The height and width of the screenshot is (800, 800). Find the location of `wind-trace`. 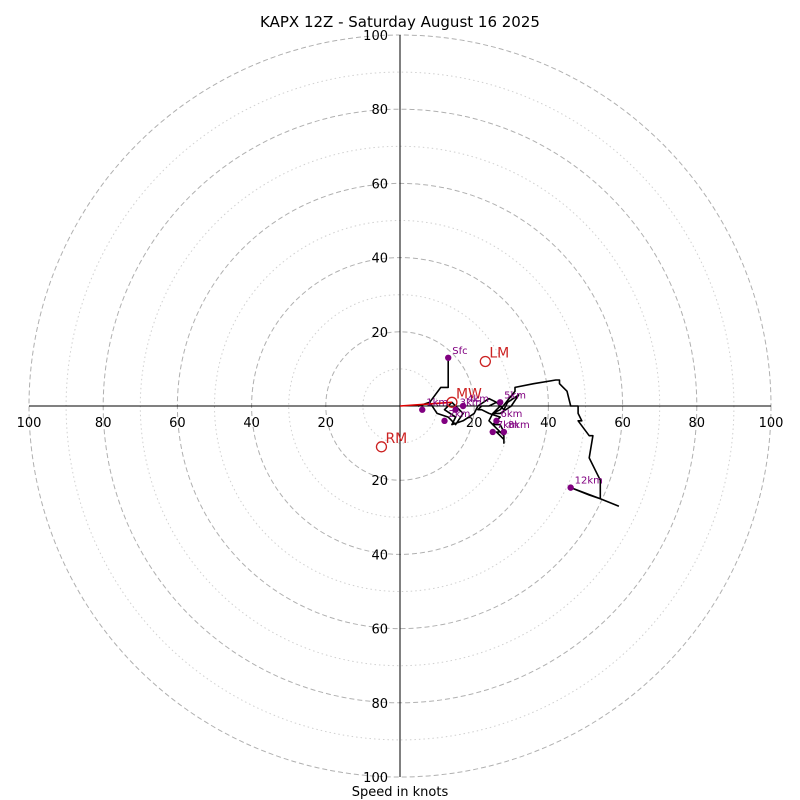

wind-trace is located at coordinates (518, 432).